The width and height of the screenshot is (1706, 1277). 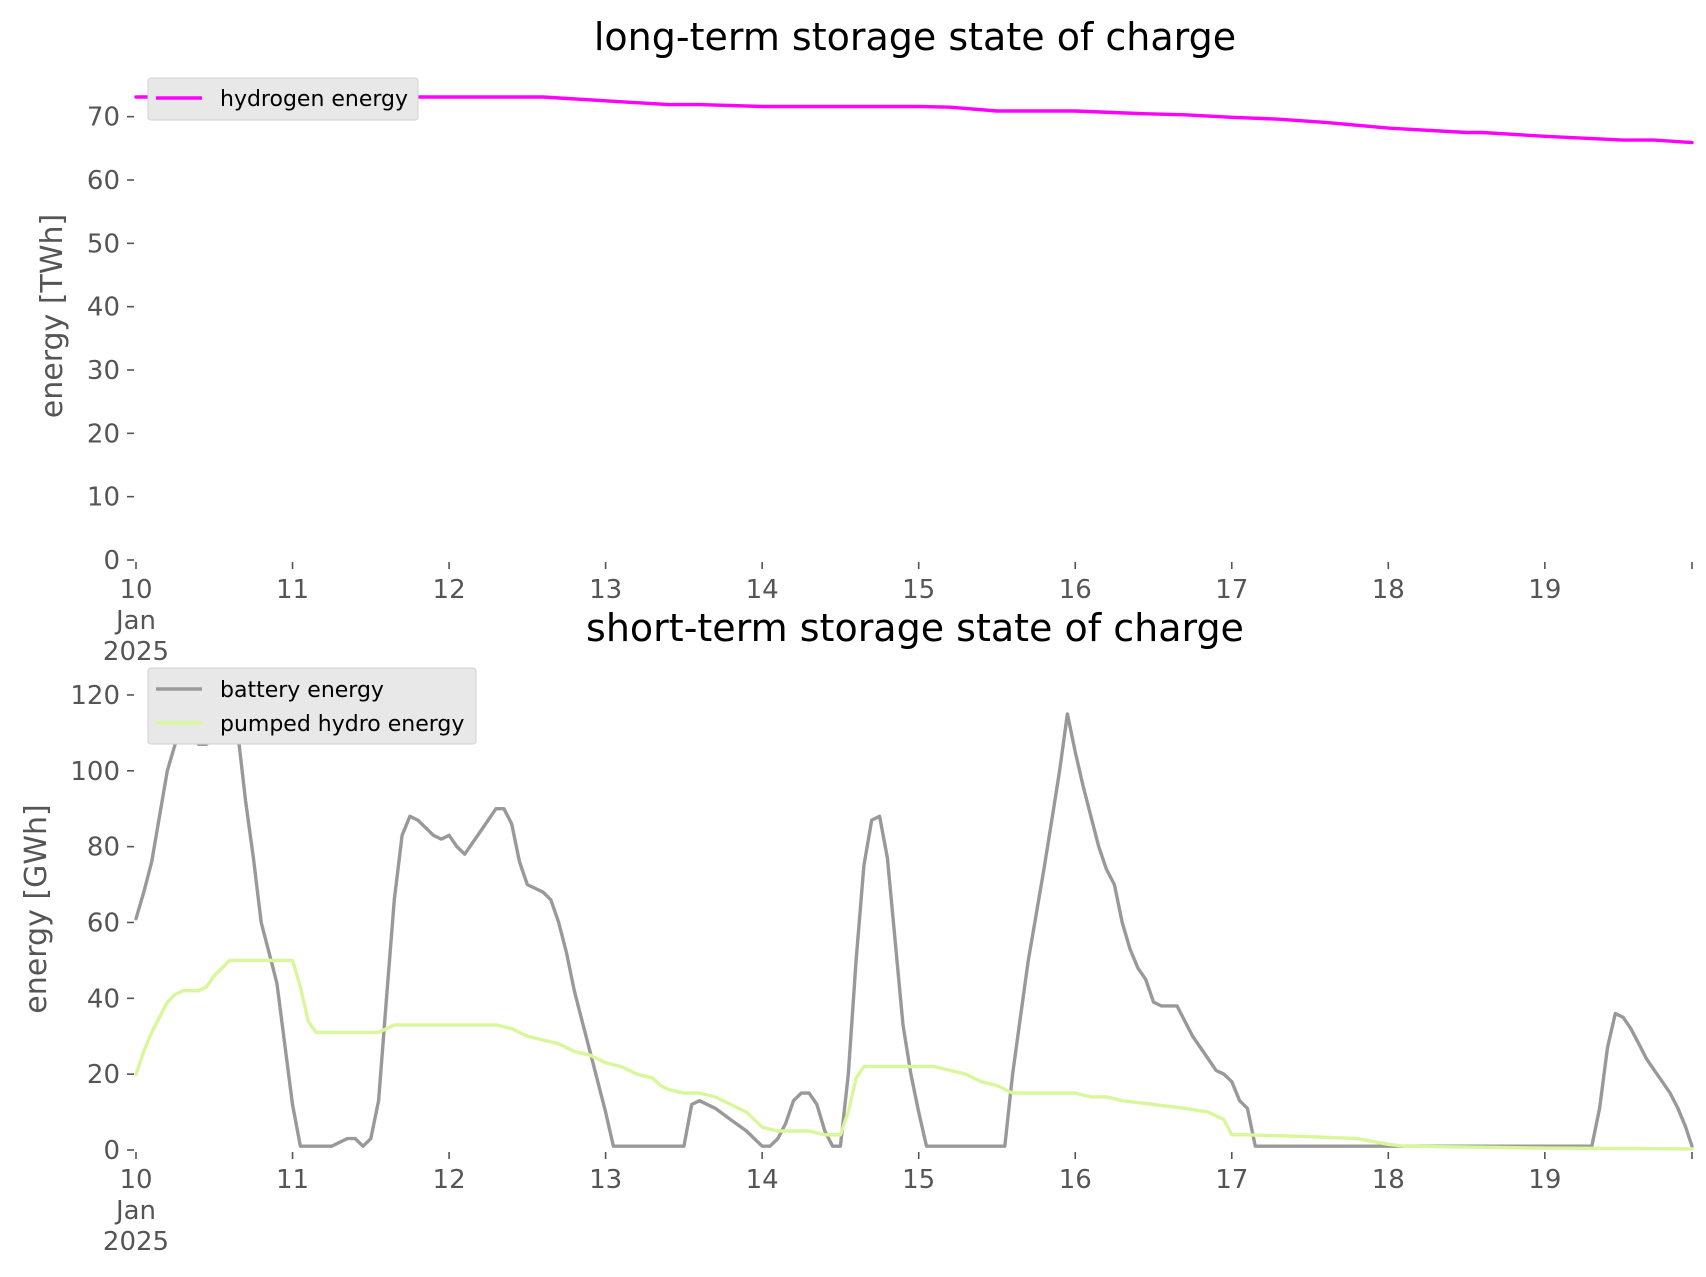 What do you see at coordinates (103, 118) in the screenshot?
I see `y-tick-label: 70` at bounding box center [103, 118].